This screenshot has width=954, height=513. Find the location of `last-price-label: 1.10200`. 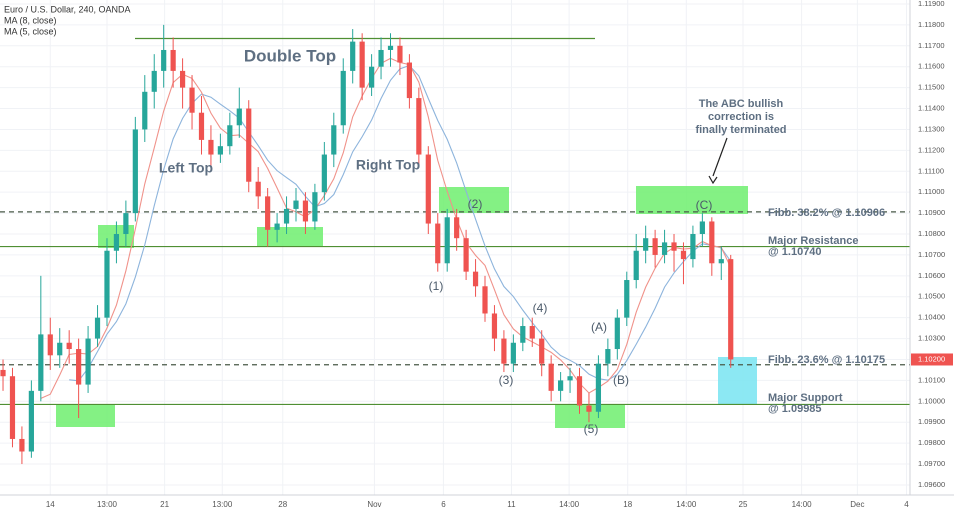

last-price-label: 1.10200 is located at coordinates (931, 358).